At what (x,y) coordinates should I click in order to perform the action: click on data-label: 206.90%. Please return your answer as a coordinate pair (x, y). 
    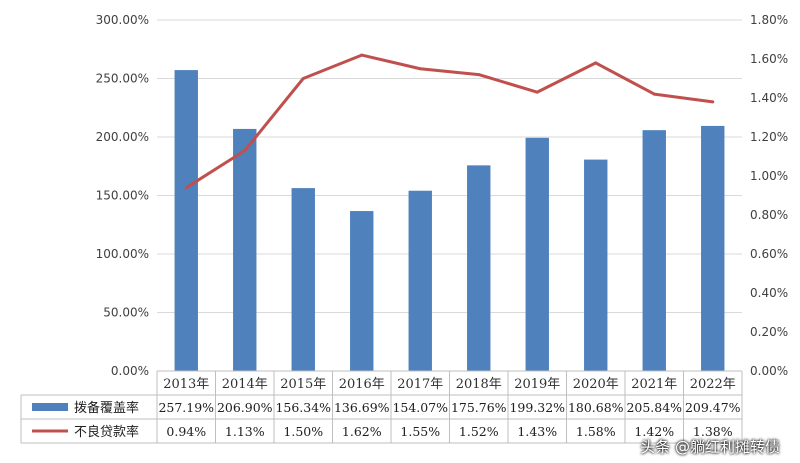
    Looking at the image, I should click on (245, 407).